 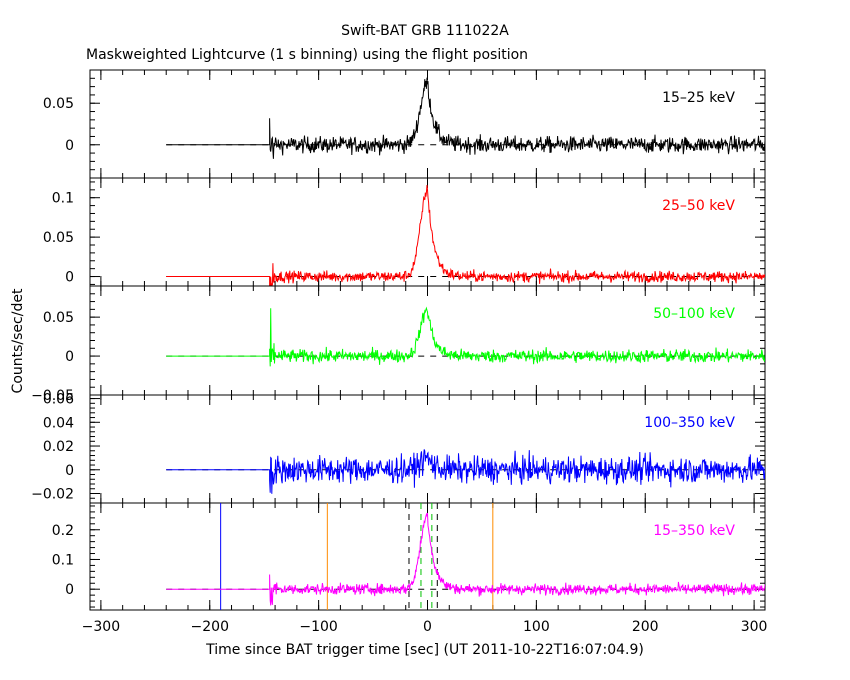 I want to click on panel-5: 0 0.1 0.2 15–350 keV, so click(x=409, y=556).